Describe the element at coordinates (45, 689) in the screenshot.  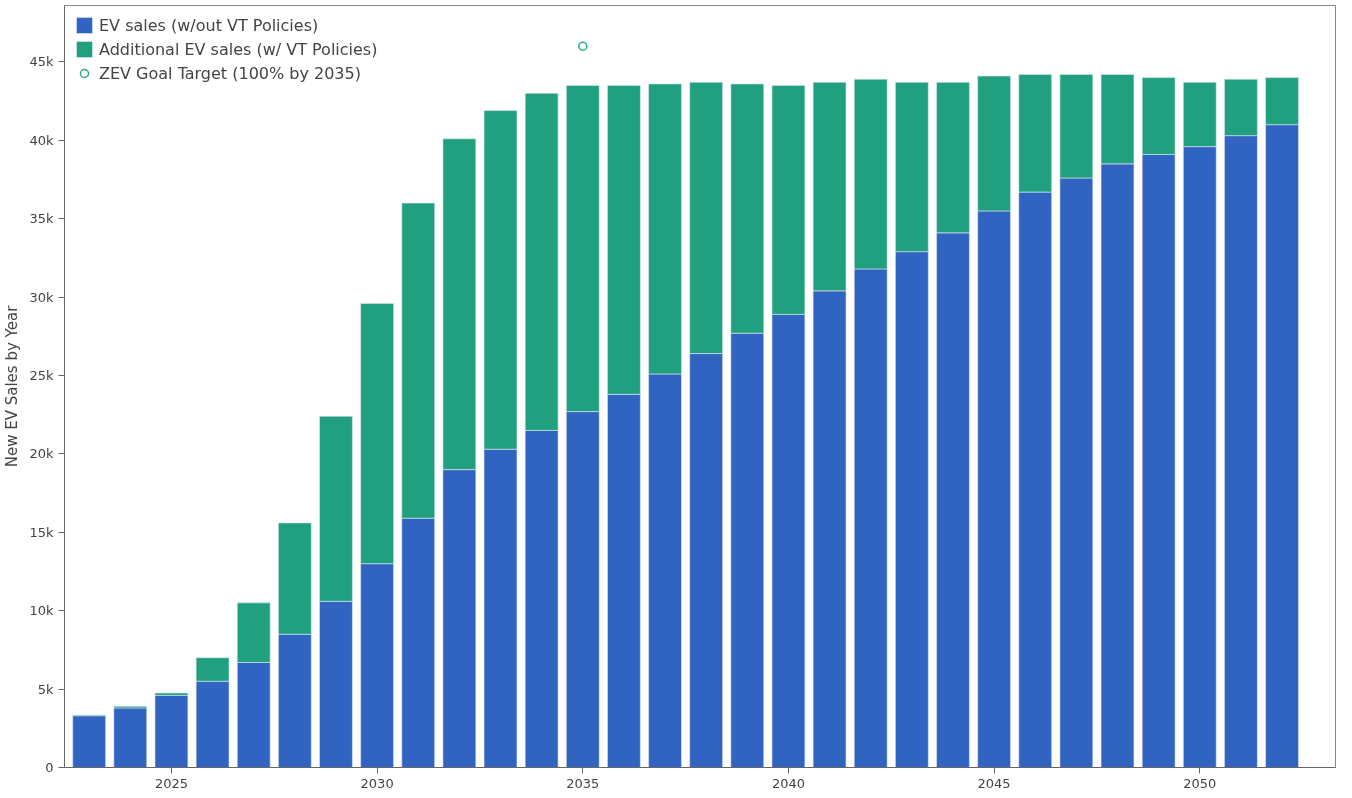
I see `y-tick-label: 5k` at that location.